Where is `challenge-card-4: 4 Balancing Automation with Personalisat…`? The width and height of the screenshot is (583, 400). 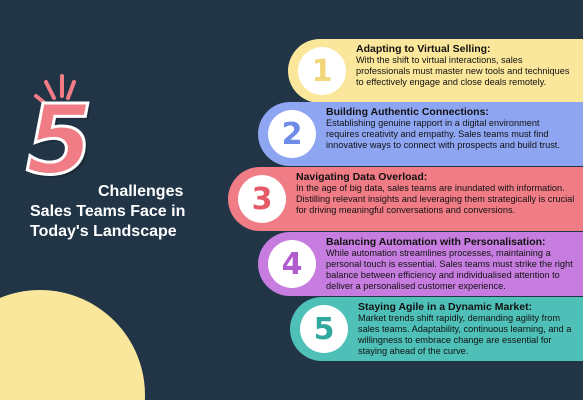
challenge-card-4: 4 Balancing Automation with Personalisat… is located at coordinates (420, 264).